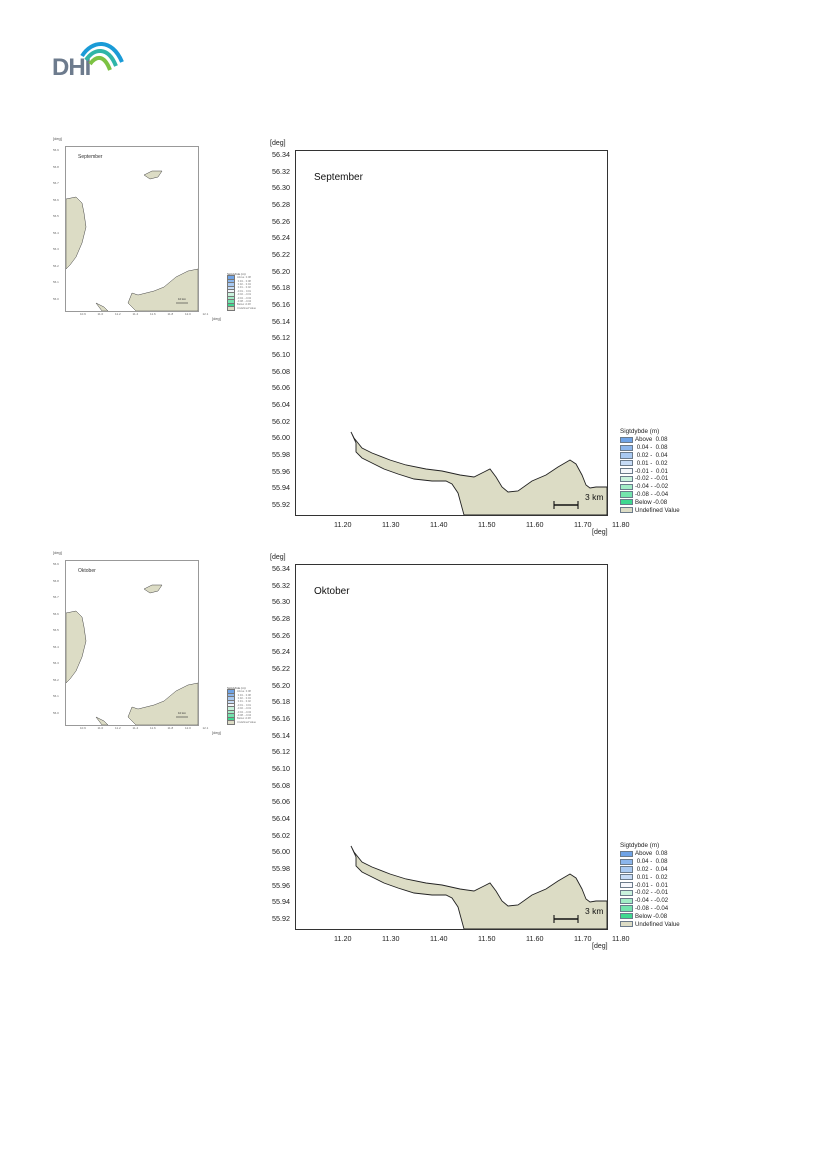  I want to click on x-tick-label: 11.30, so click(391, 938).